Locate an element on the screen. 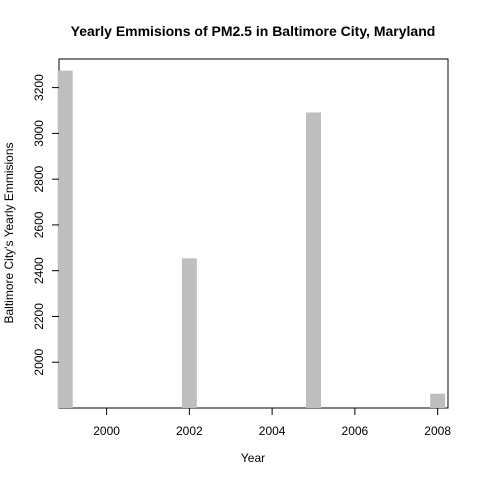  y-tick-label: 2400 is located at coordinates (39, 270).